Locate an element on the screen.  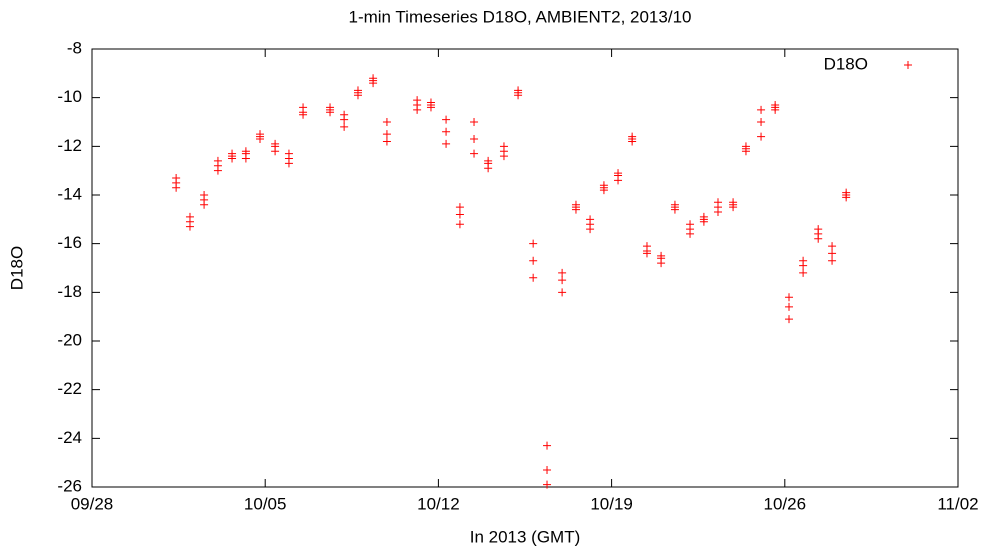
x-axis-label: In 2013 (GMT) is located at coordinates (525, 536).